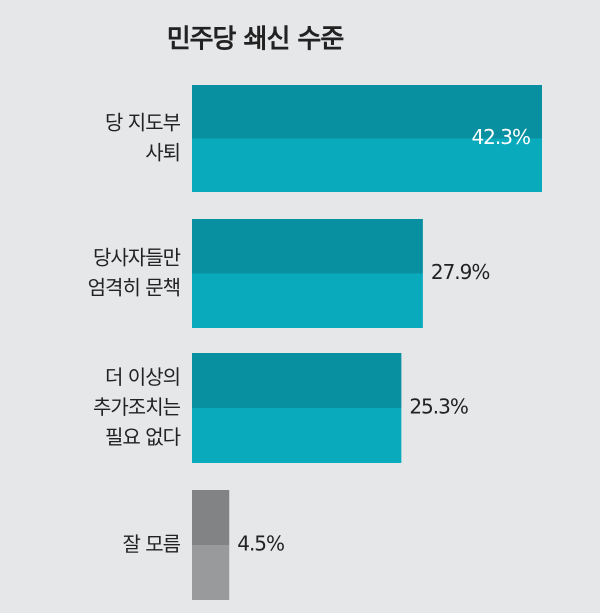  Describe the element at coordinates (151, 544) in the screenshot. I see `category-label: 잘 모름` at that location.